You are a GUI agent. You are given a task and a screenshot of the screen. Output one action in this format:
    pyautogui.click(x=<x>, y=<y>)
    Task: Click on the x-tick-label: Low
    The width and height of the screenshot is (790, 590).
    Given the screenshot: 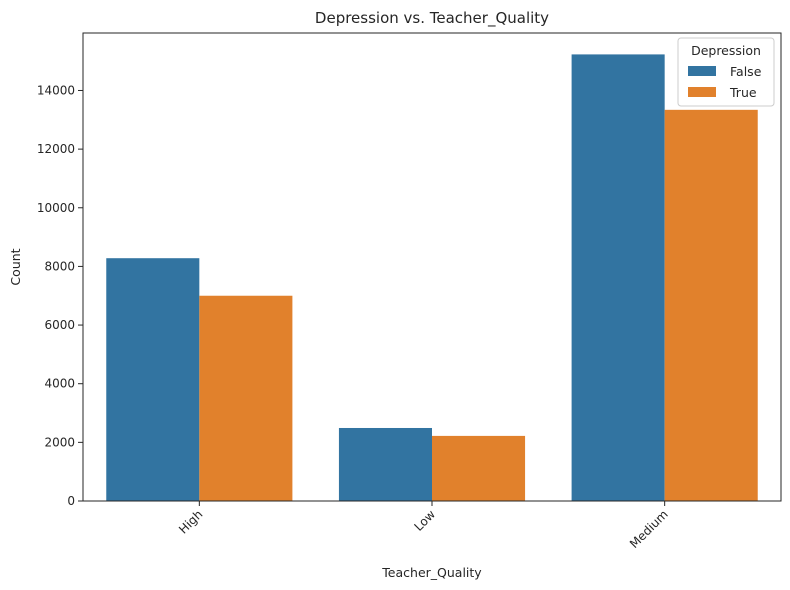 What is the action you would take?
    pyautogui.click(x=425, y=520)
    